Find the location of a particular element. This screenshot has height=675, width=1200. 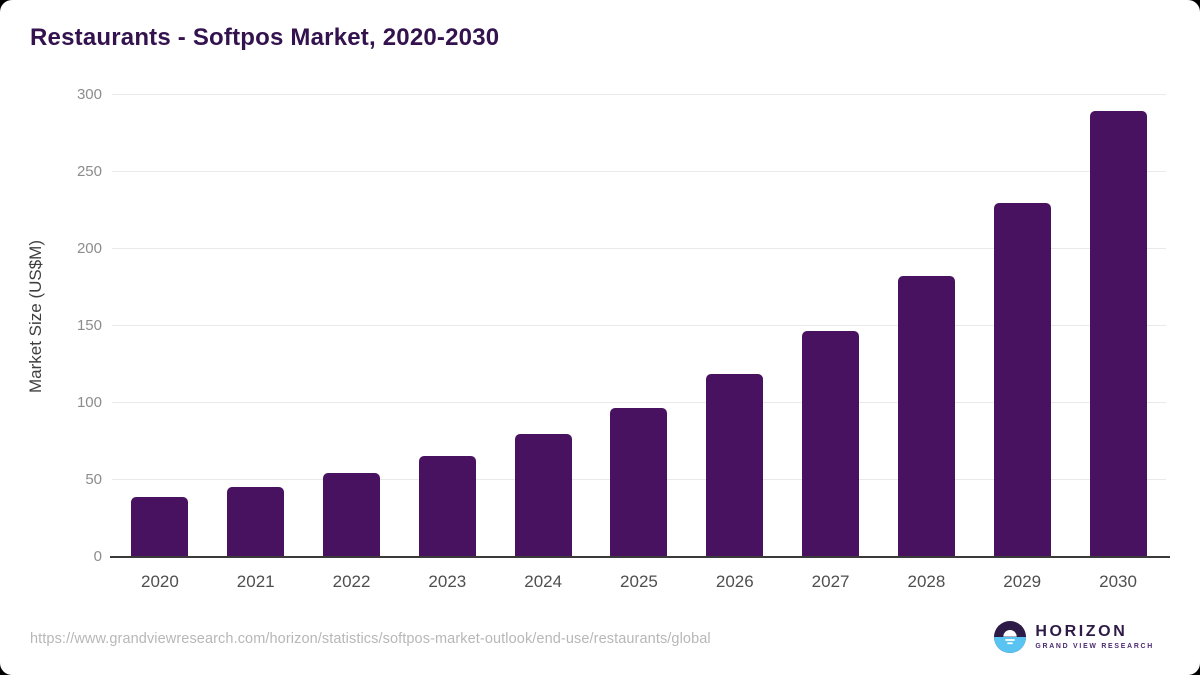

x-tick-label-2026: 2026 is located at coordinates (734, 581).